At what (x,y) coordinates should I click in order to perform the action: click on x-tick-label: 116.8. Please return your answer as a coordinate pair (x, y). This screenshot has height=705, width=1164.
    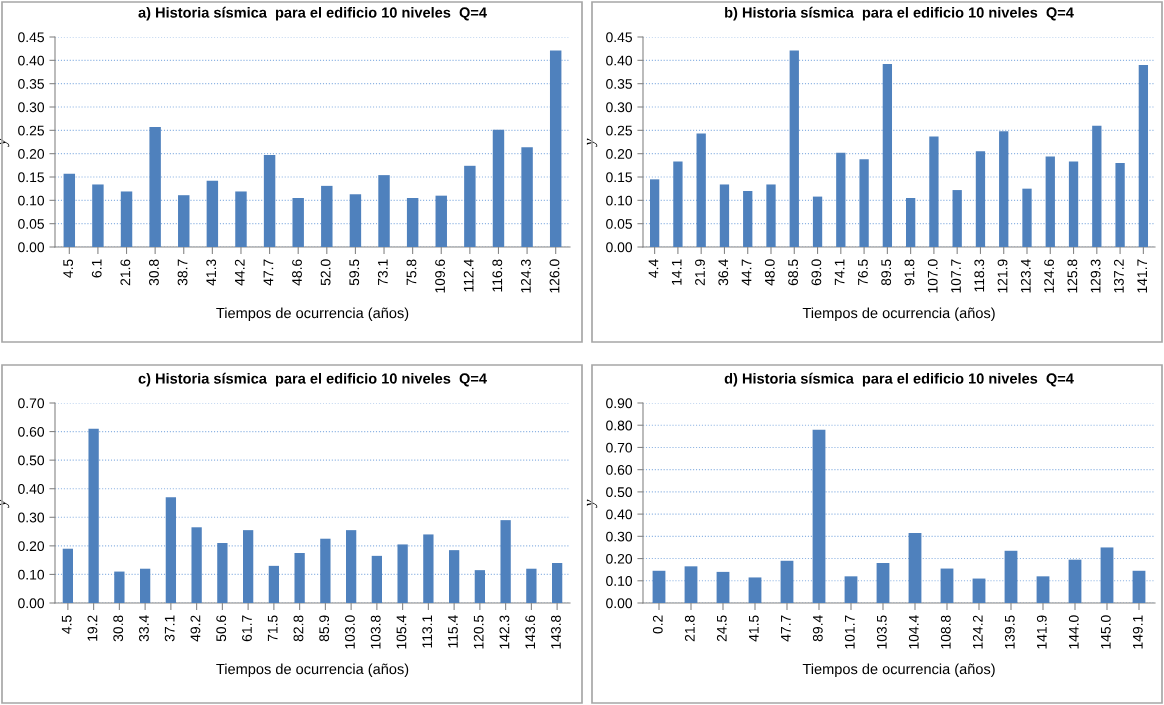
    Looking at the image, I should click on (497, 275).